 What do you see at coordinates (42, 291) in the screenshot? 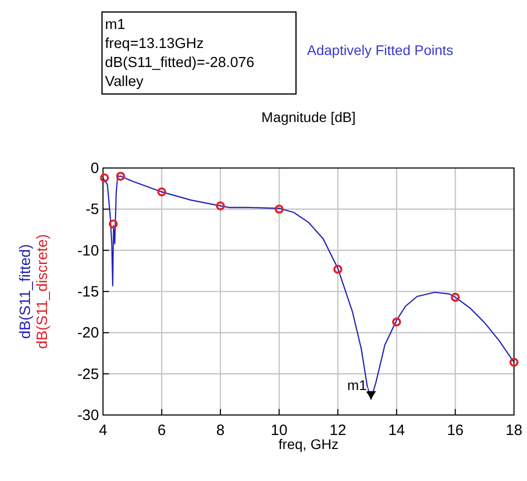
I see `text: dB(S11_discrete)` at bounding box center [42, 291].